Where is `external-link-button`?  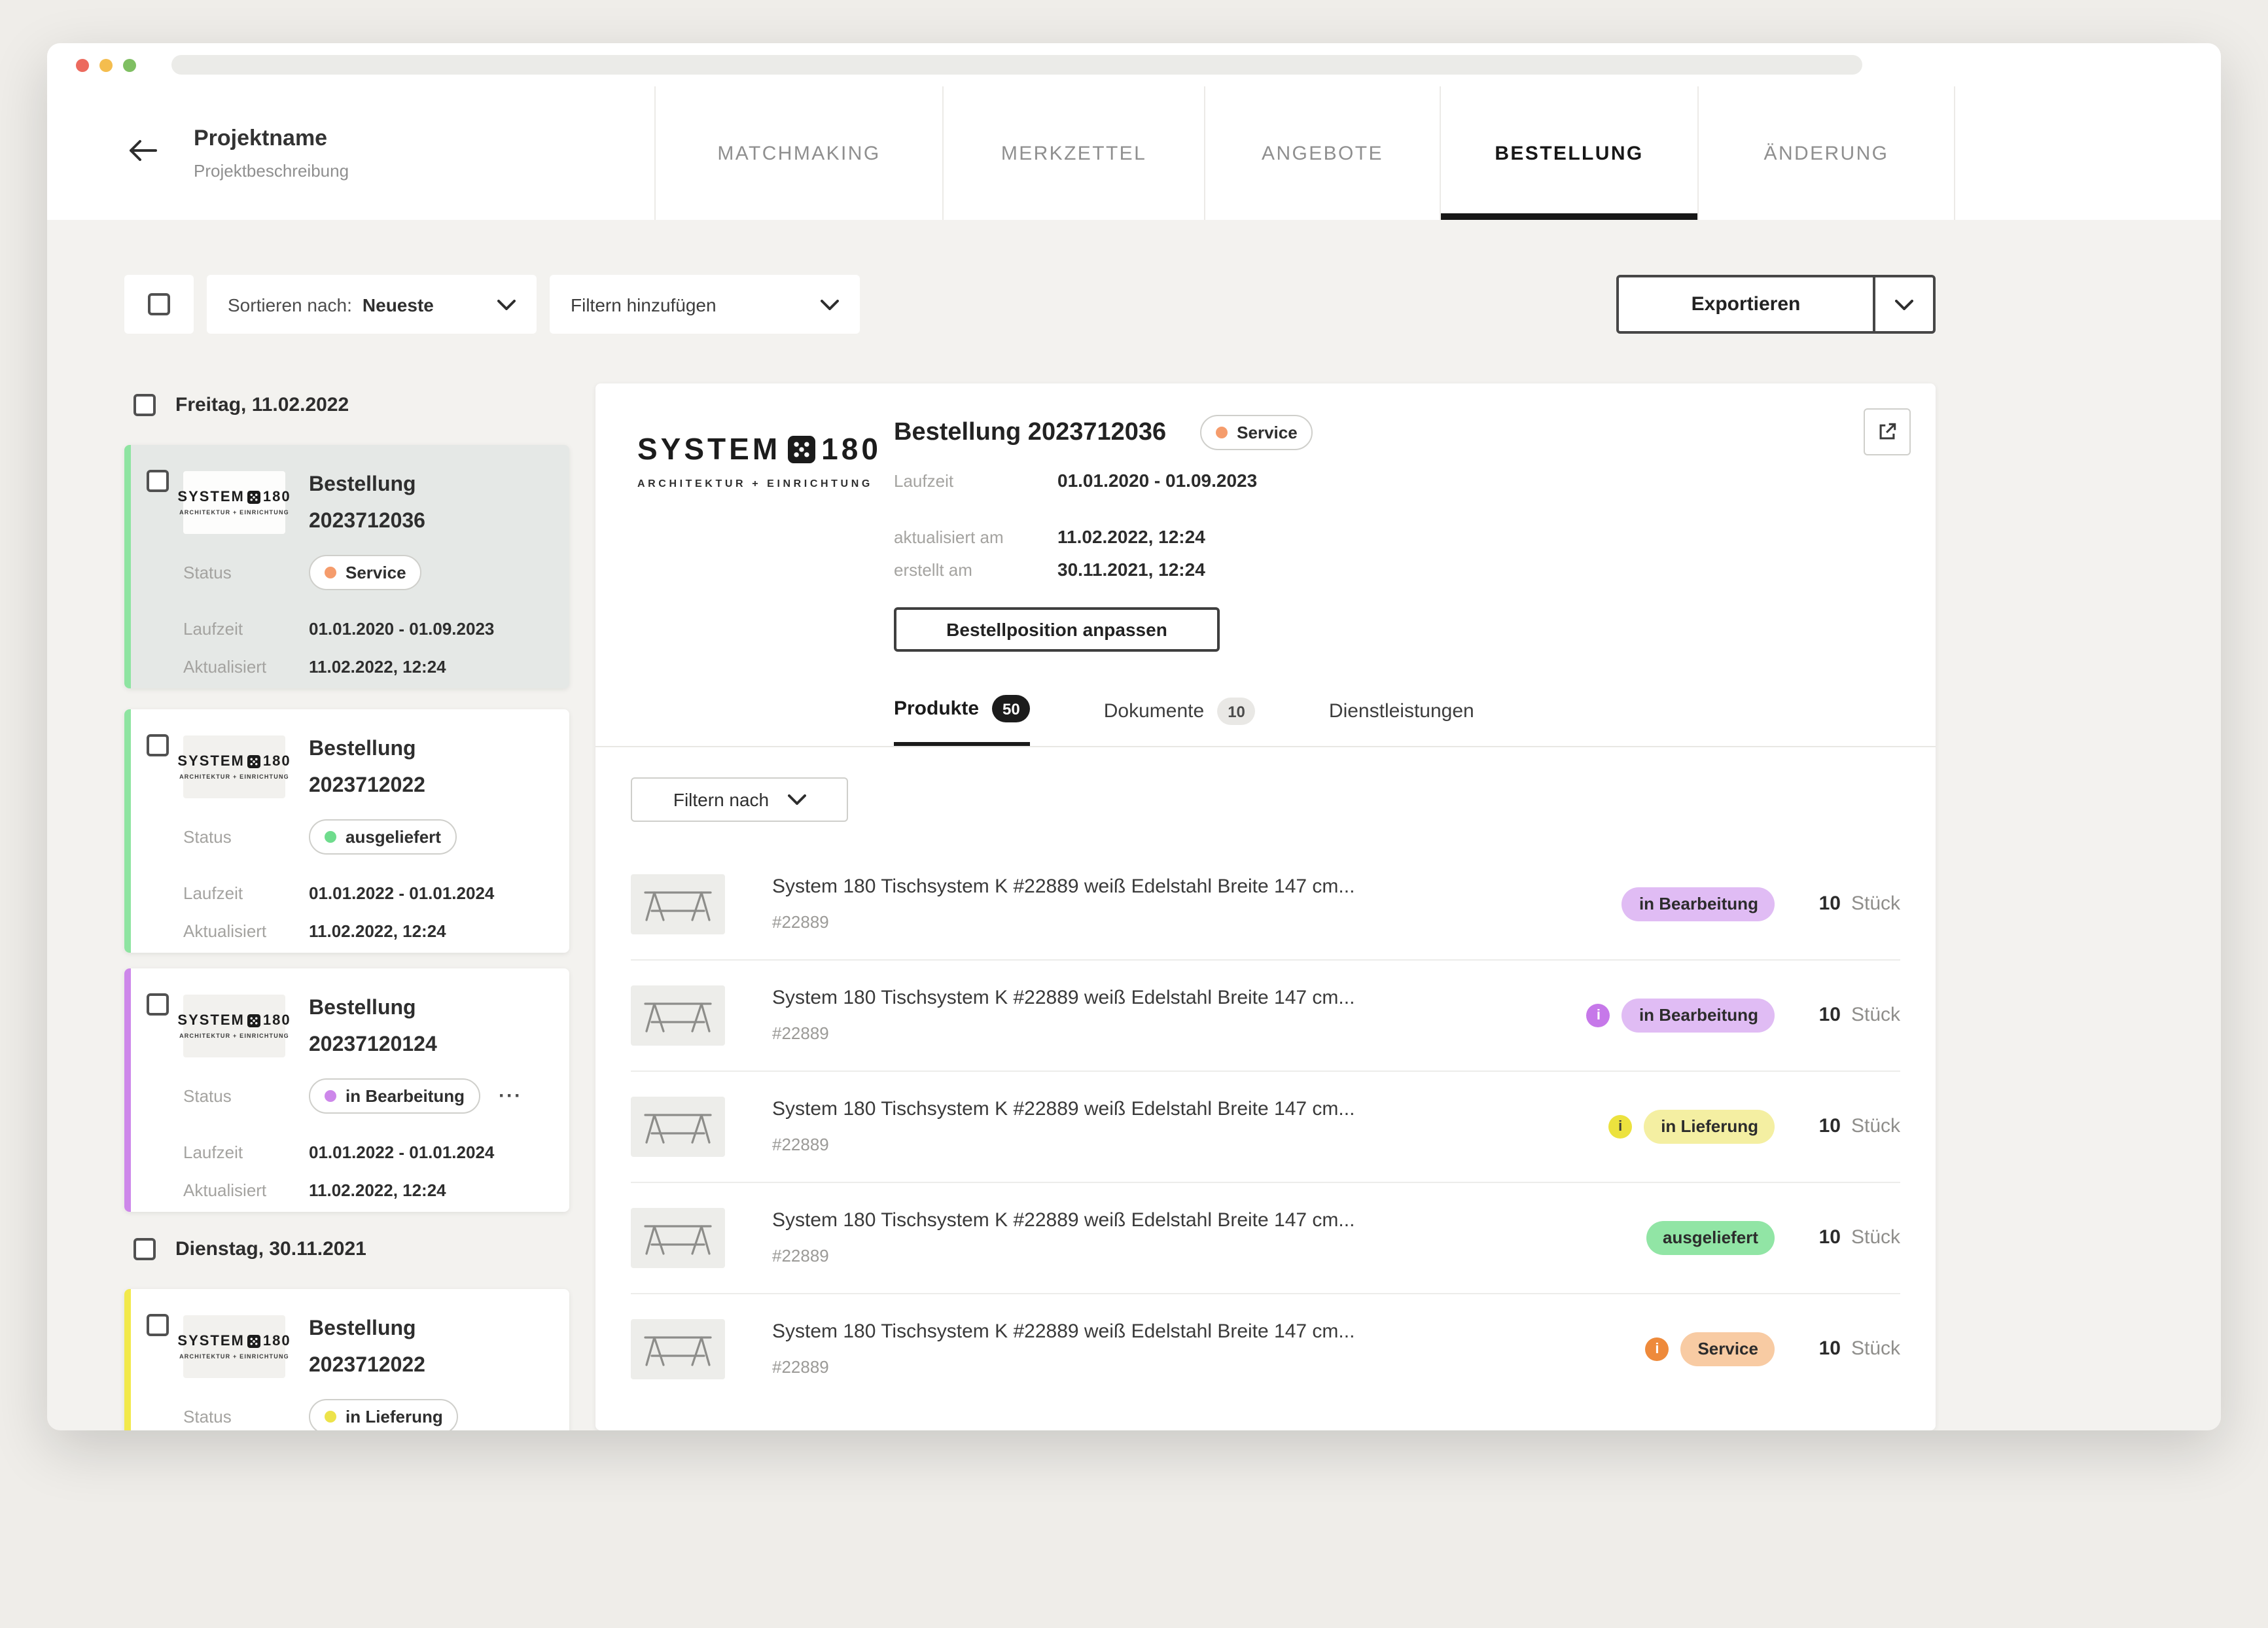
external-link-button is located at coordinates (1887, 432).